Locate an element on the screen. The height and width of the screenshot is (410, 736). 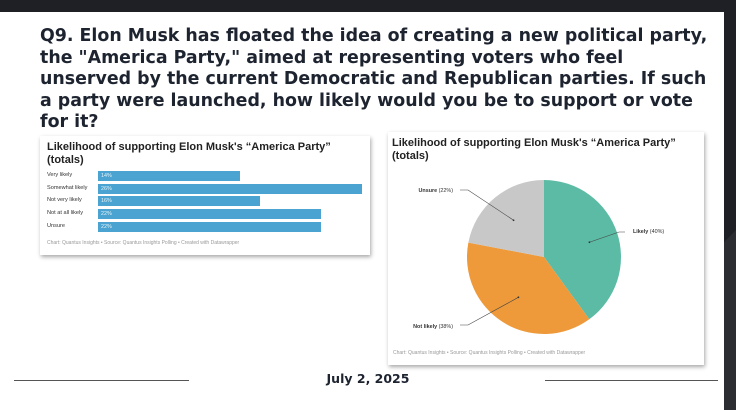
divider-right is located at coordinates (631, 380).